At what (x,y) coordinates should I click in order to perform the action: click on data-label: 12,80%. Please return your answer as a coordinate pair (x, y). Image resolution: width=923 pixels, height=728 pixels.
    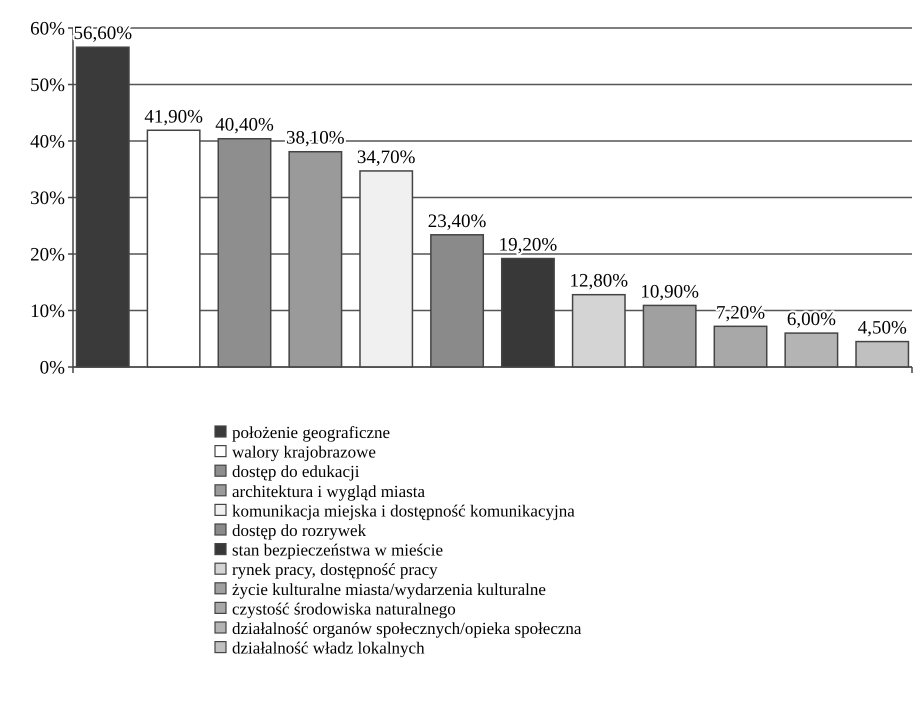
    Looking at the image, I should click on (599, 281).